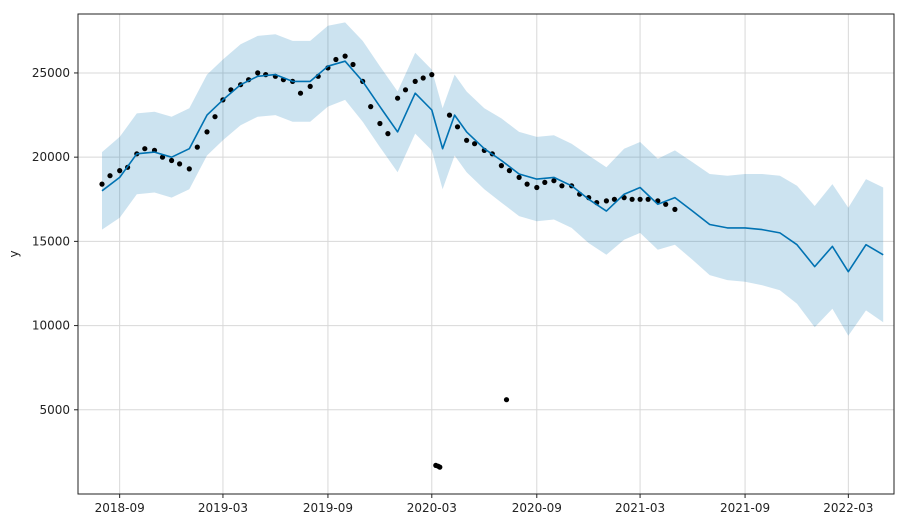 The width and height of the screenshot is (908, 524). Describe the element at coordinates (120, 508) in the screenshot. I see `x-tick-label: 2018-09` at that location.